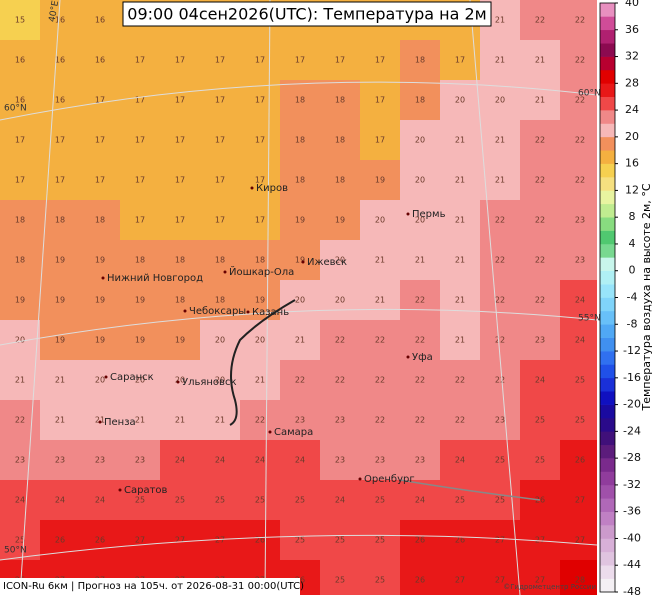  I want to click on footer-box, so click(150, 586).